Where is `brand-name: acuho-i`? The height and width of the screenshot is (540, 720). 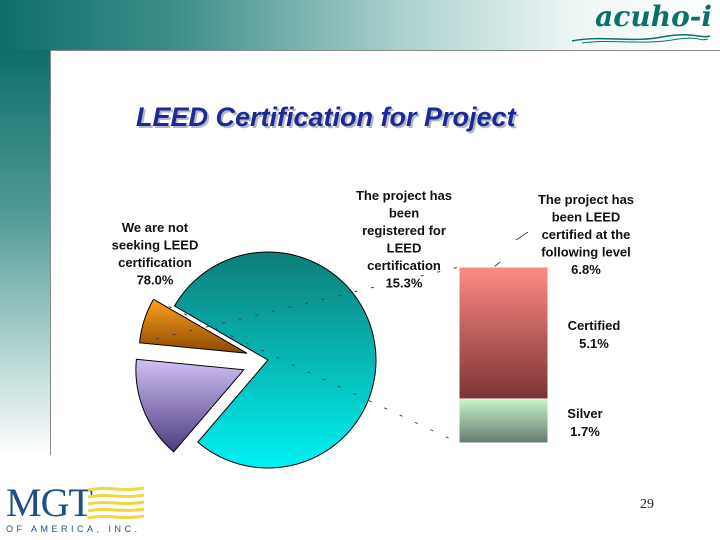 brand-name: acuho-i is located at coordinates (653, 16).